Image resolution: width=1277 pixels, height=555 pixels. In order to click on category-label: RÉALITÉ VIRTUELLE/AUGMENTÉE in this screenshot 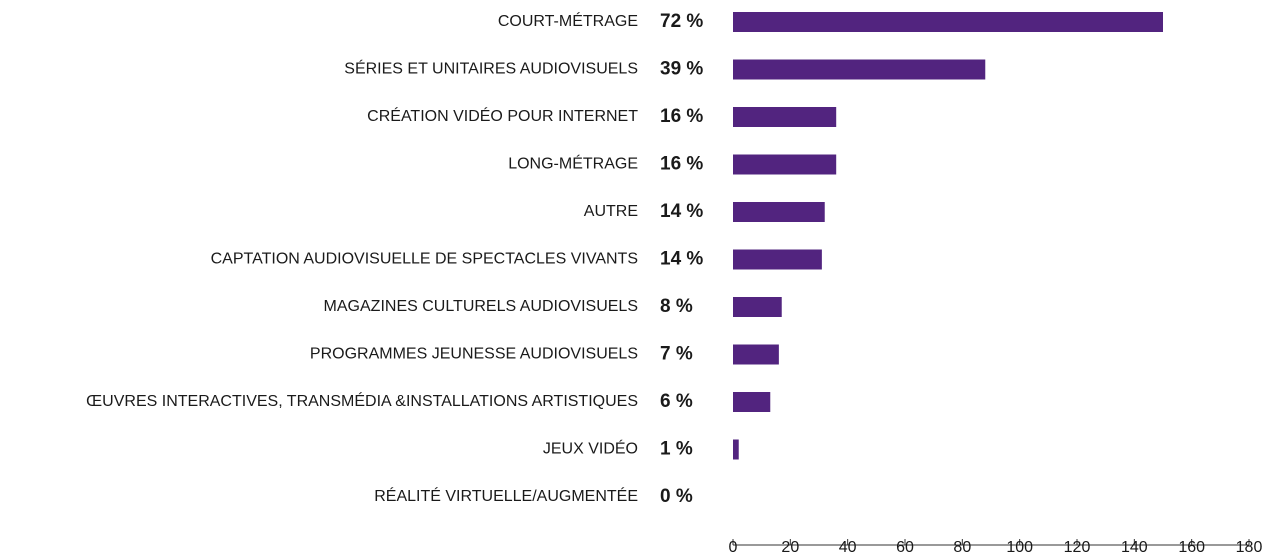, I will do `click(506, 495)`.